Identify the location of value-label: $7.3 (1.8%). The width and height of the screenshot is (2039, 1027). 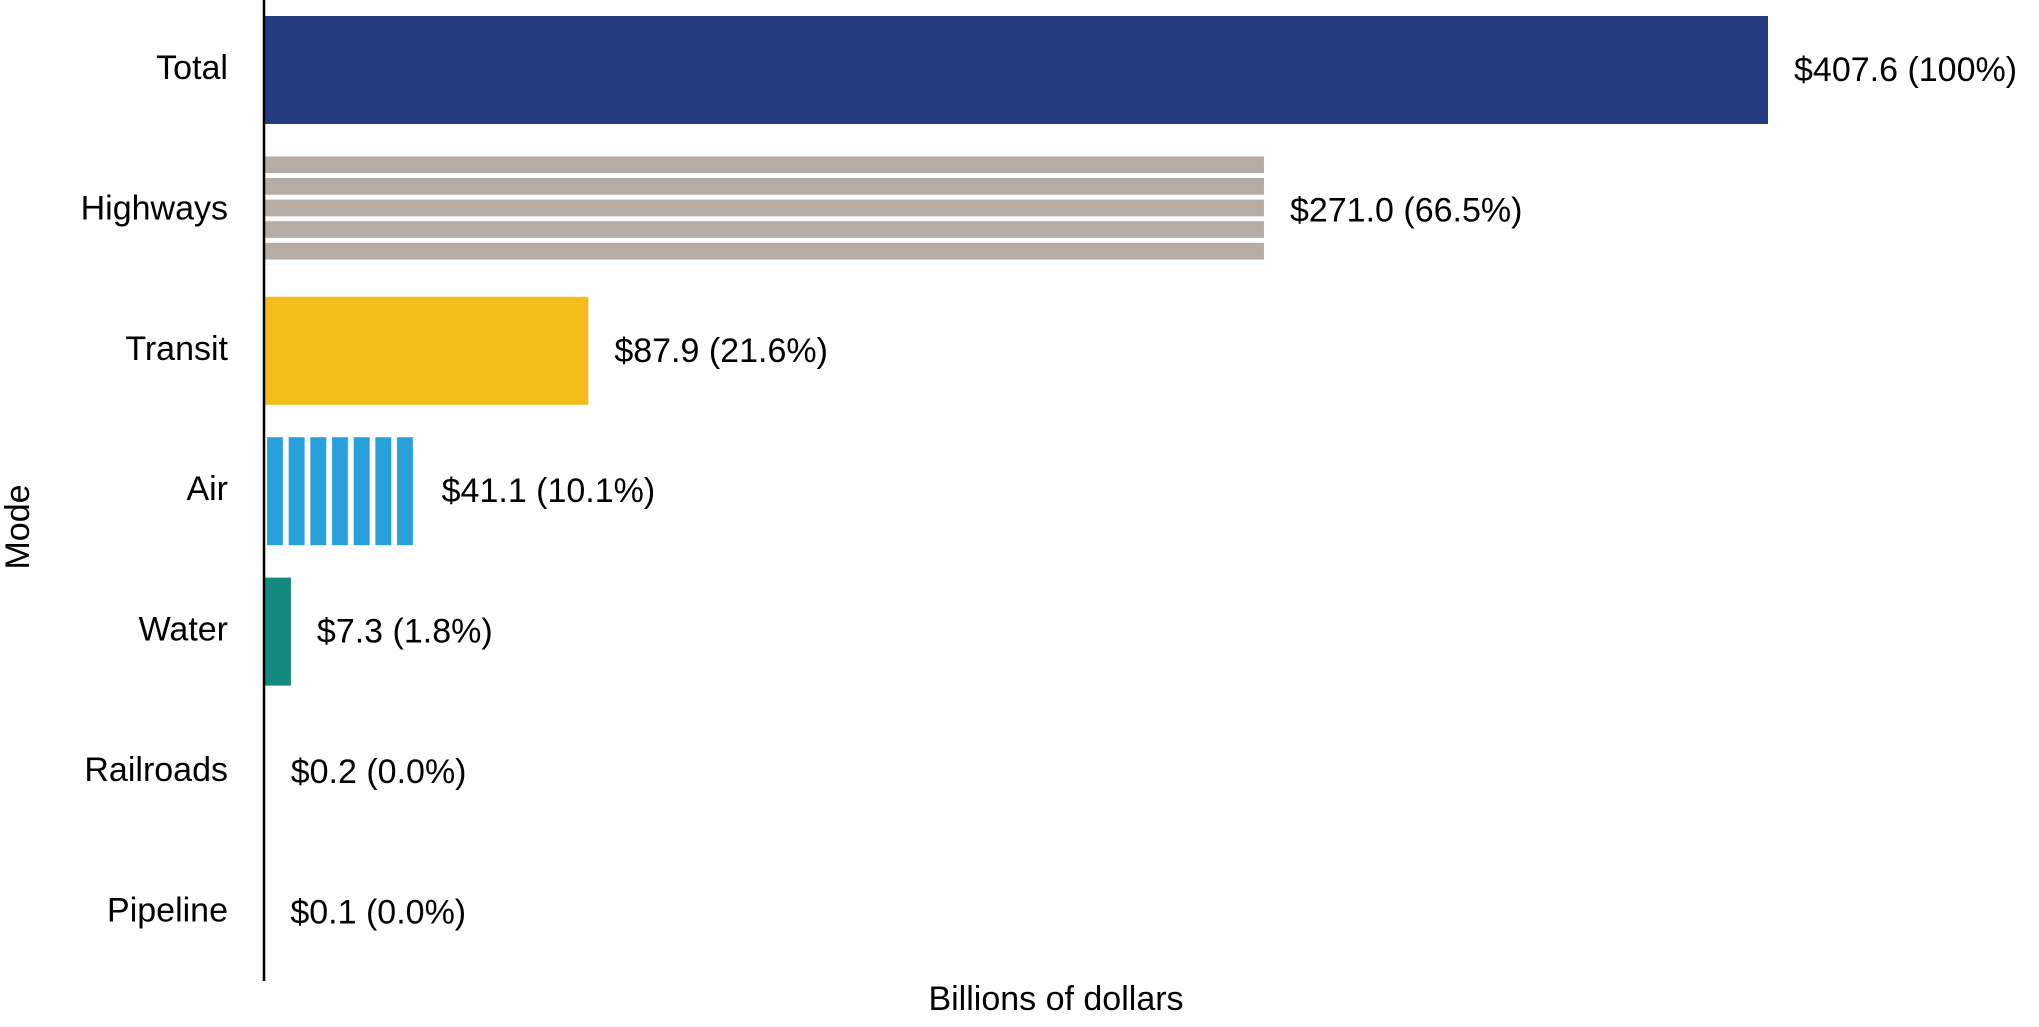
(405, 632).